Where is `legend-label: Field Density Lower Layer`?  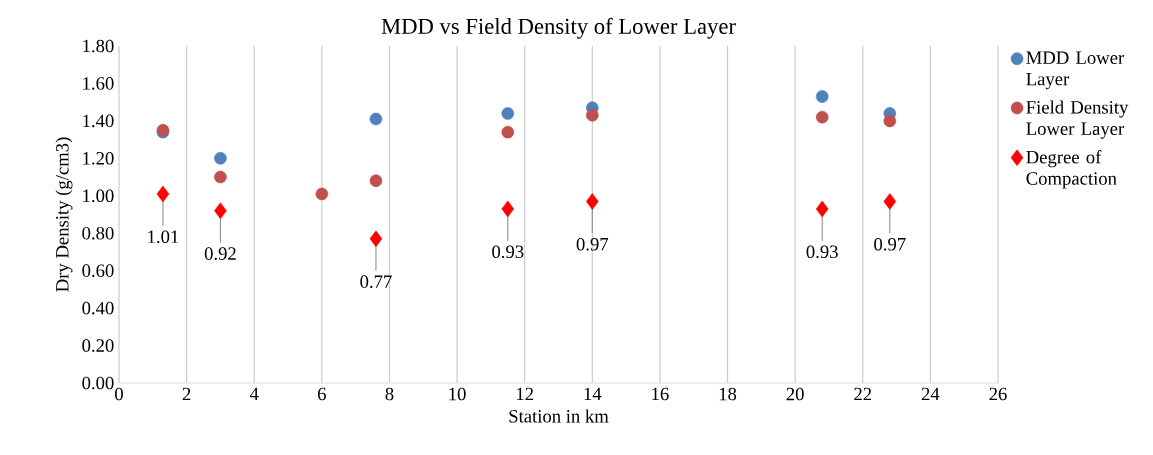
legend-label: Field Density Lower Layer is located at coordinates (1077, 119).